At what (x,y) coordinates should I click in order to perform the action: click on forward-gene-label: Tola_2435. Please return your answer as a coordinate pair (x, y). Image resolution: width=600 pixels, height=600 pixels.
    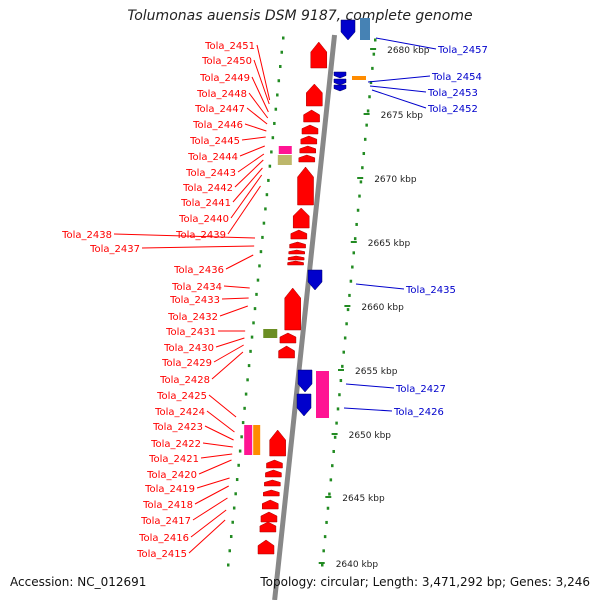
    Looking at the image, I should click on (430, 290).